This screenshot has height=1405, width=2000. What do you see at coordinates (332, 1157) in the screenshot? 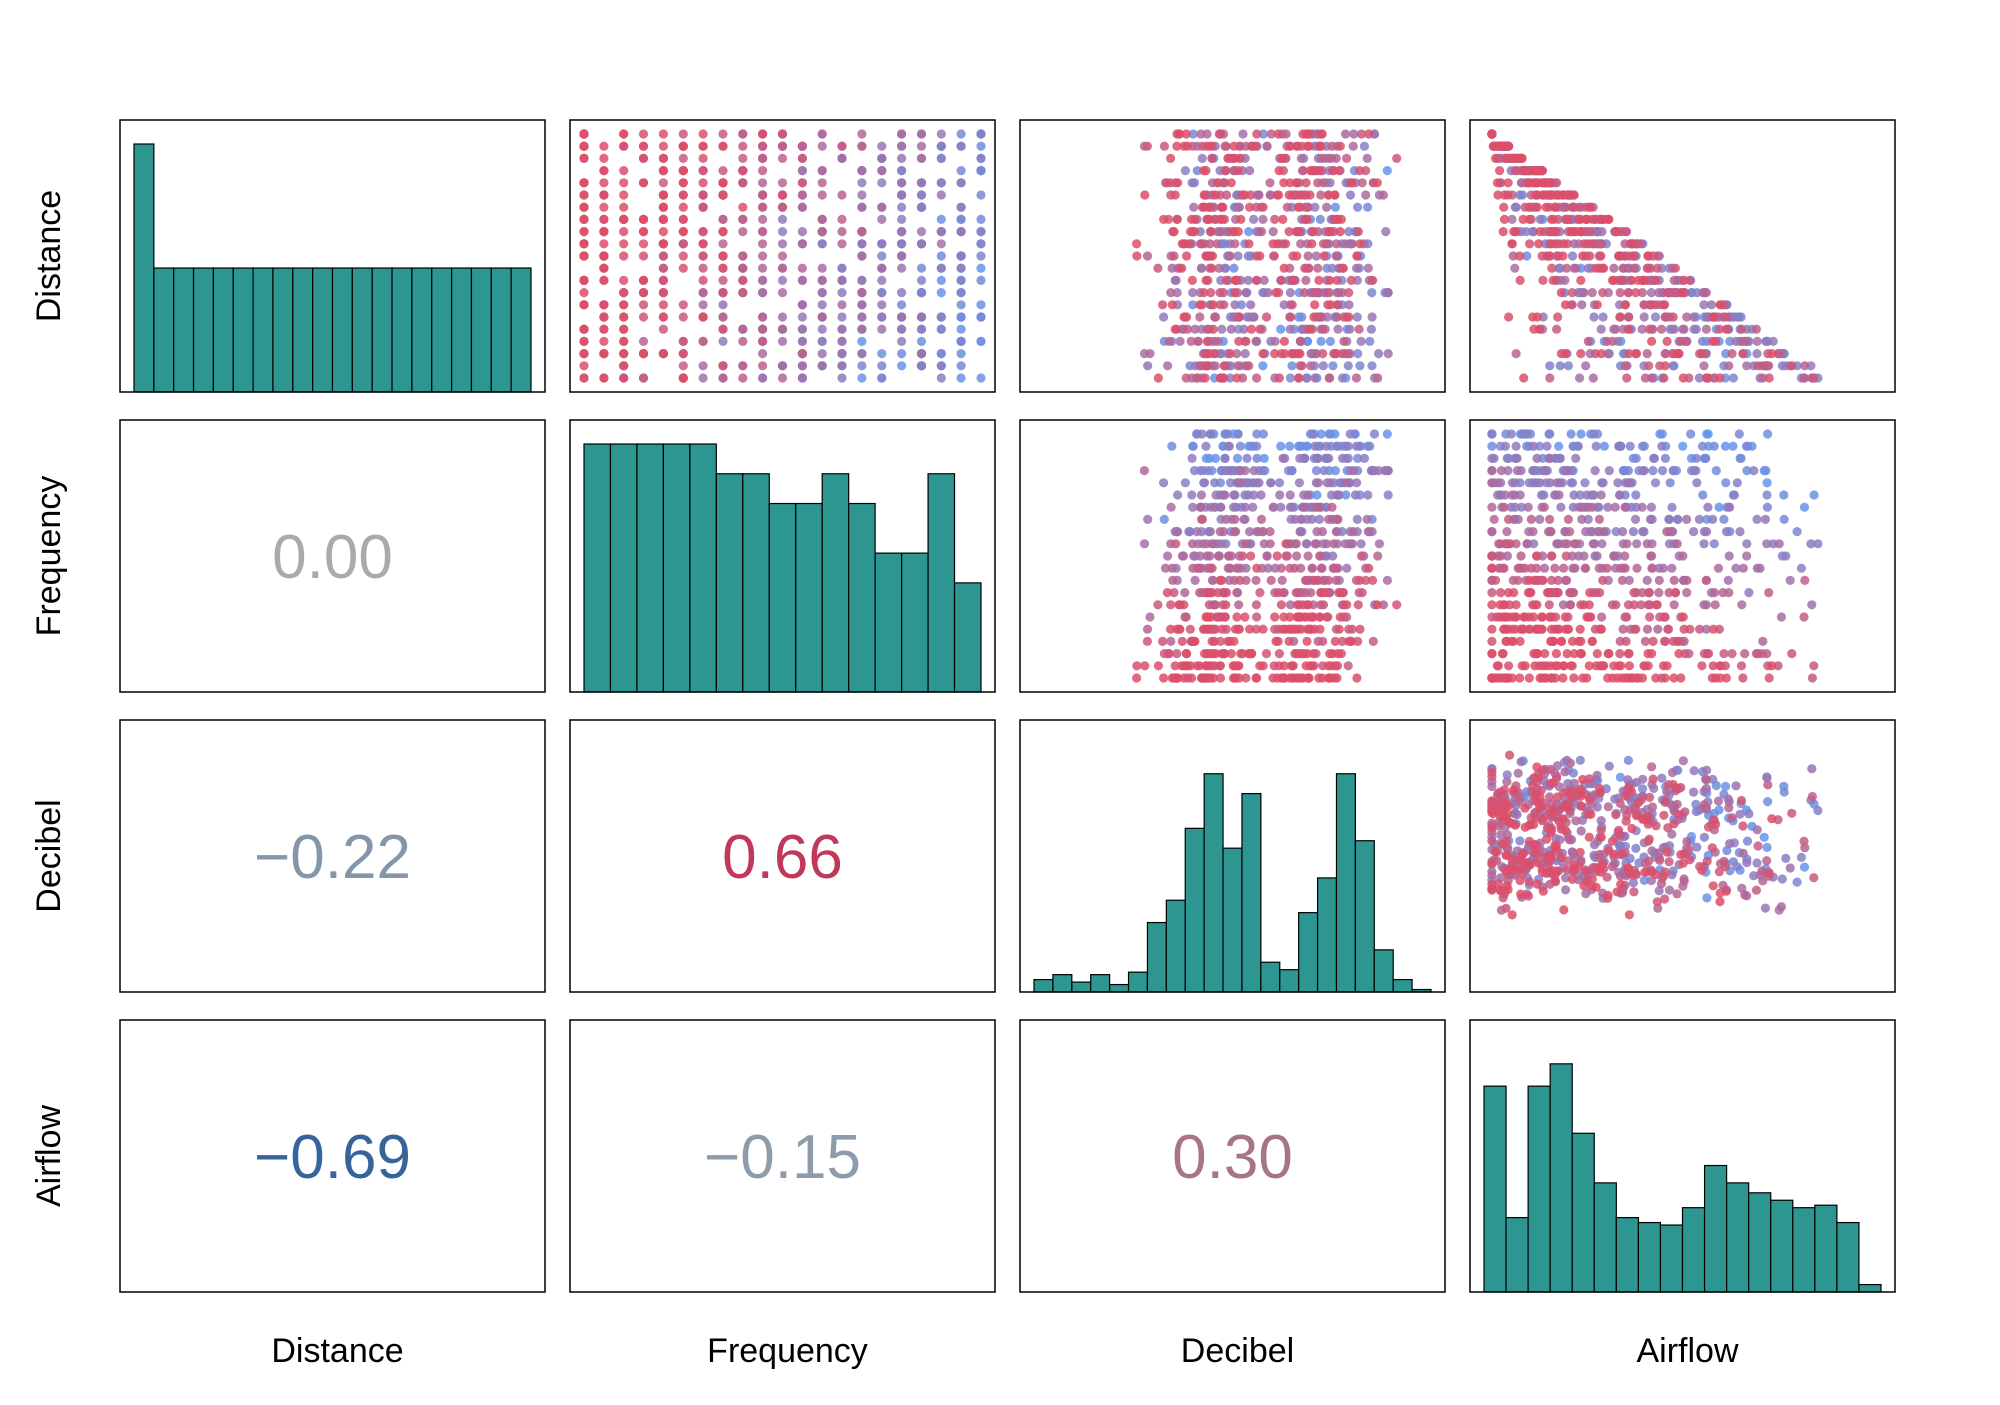
I see `correlation-airflow-distance: −0.69` at bounding box center [332, 1157].